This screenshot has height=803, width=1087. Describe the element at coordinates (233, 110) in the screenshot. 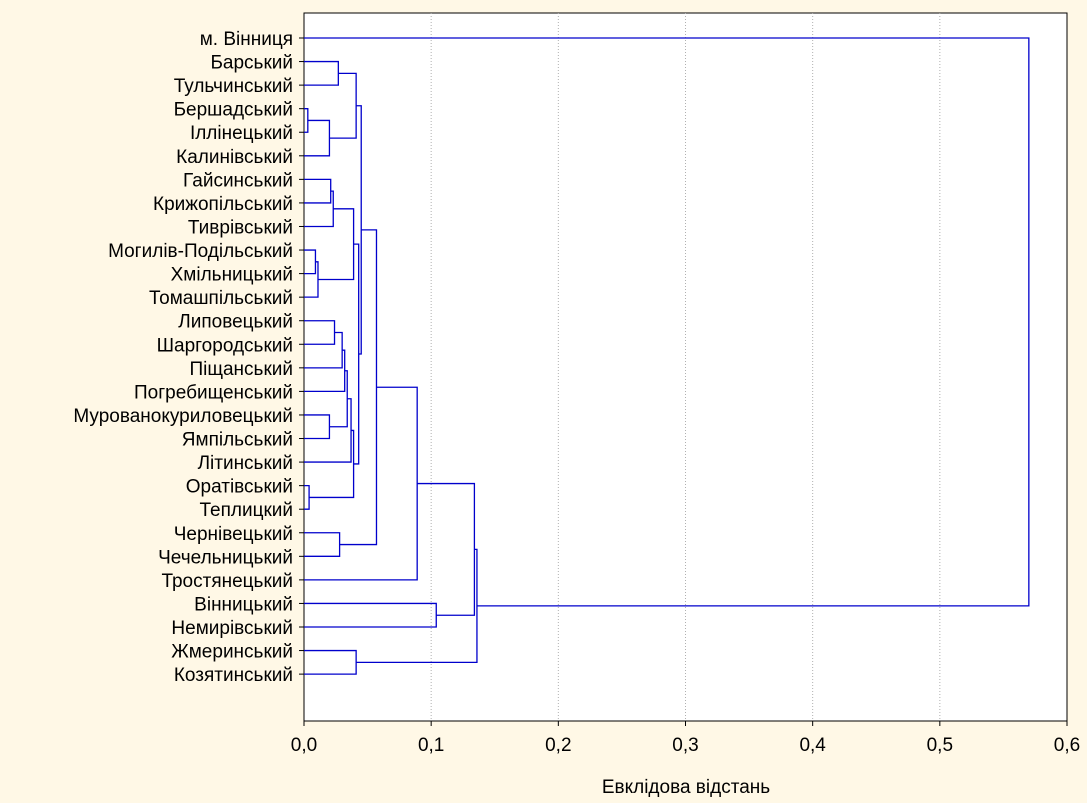

I see `leaf-label: Бершадський` at that location.